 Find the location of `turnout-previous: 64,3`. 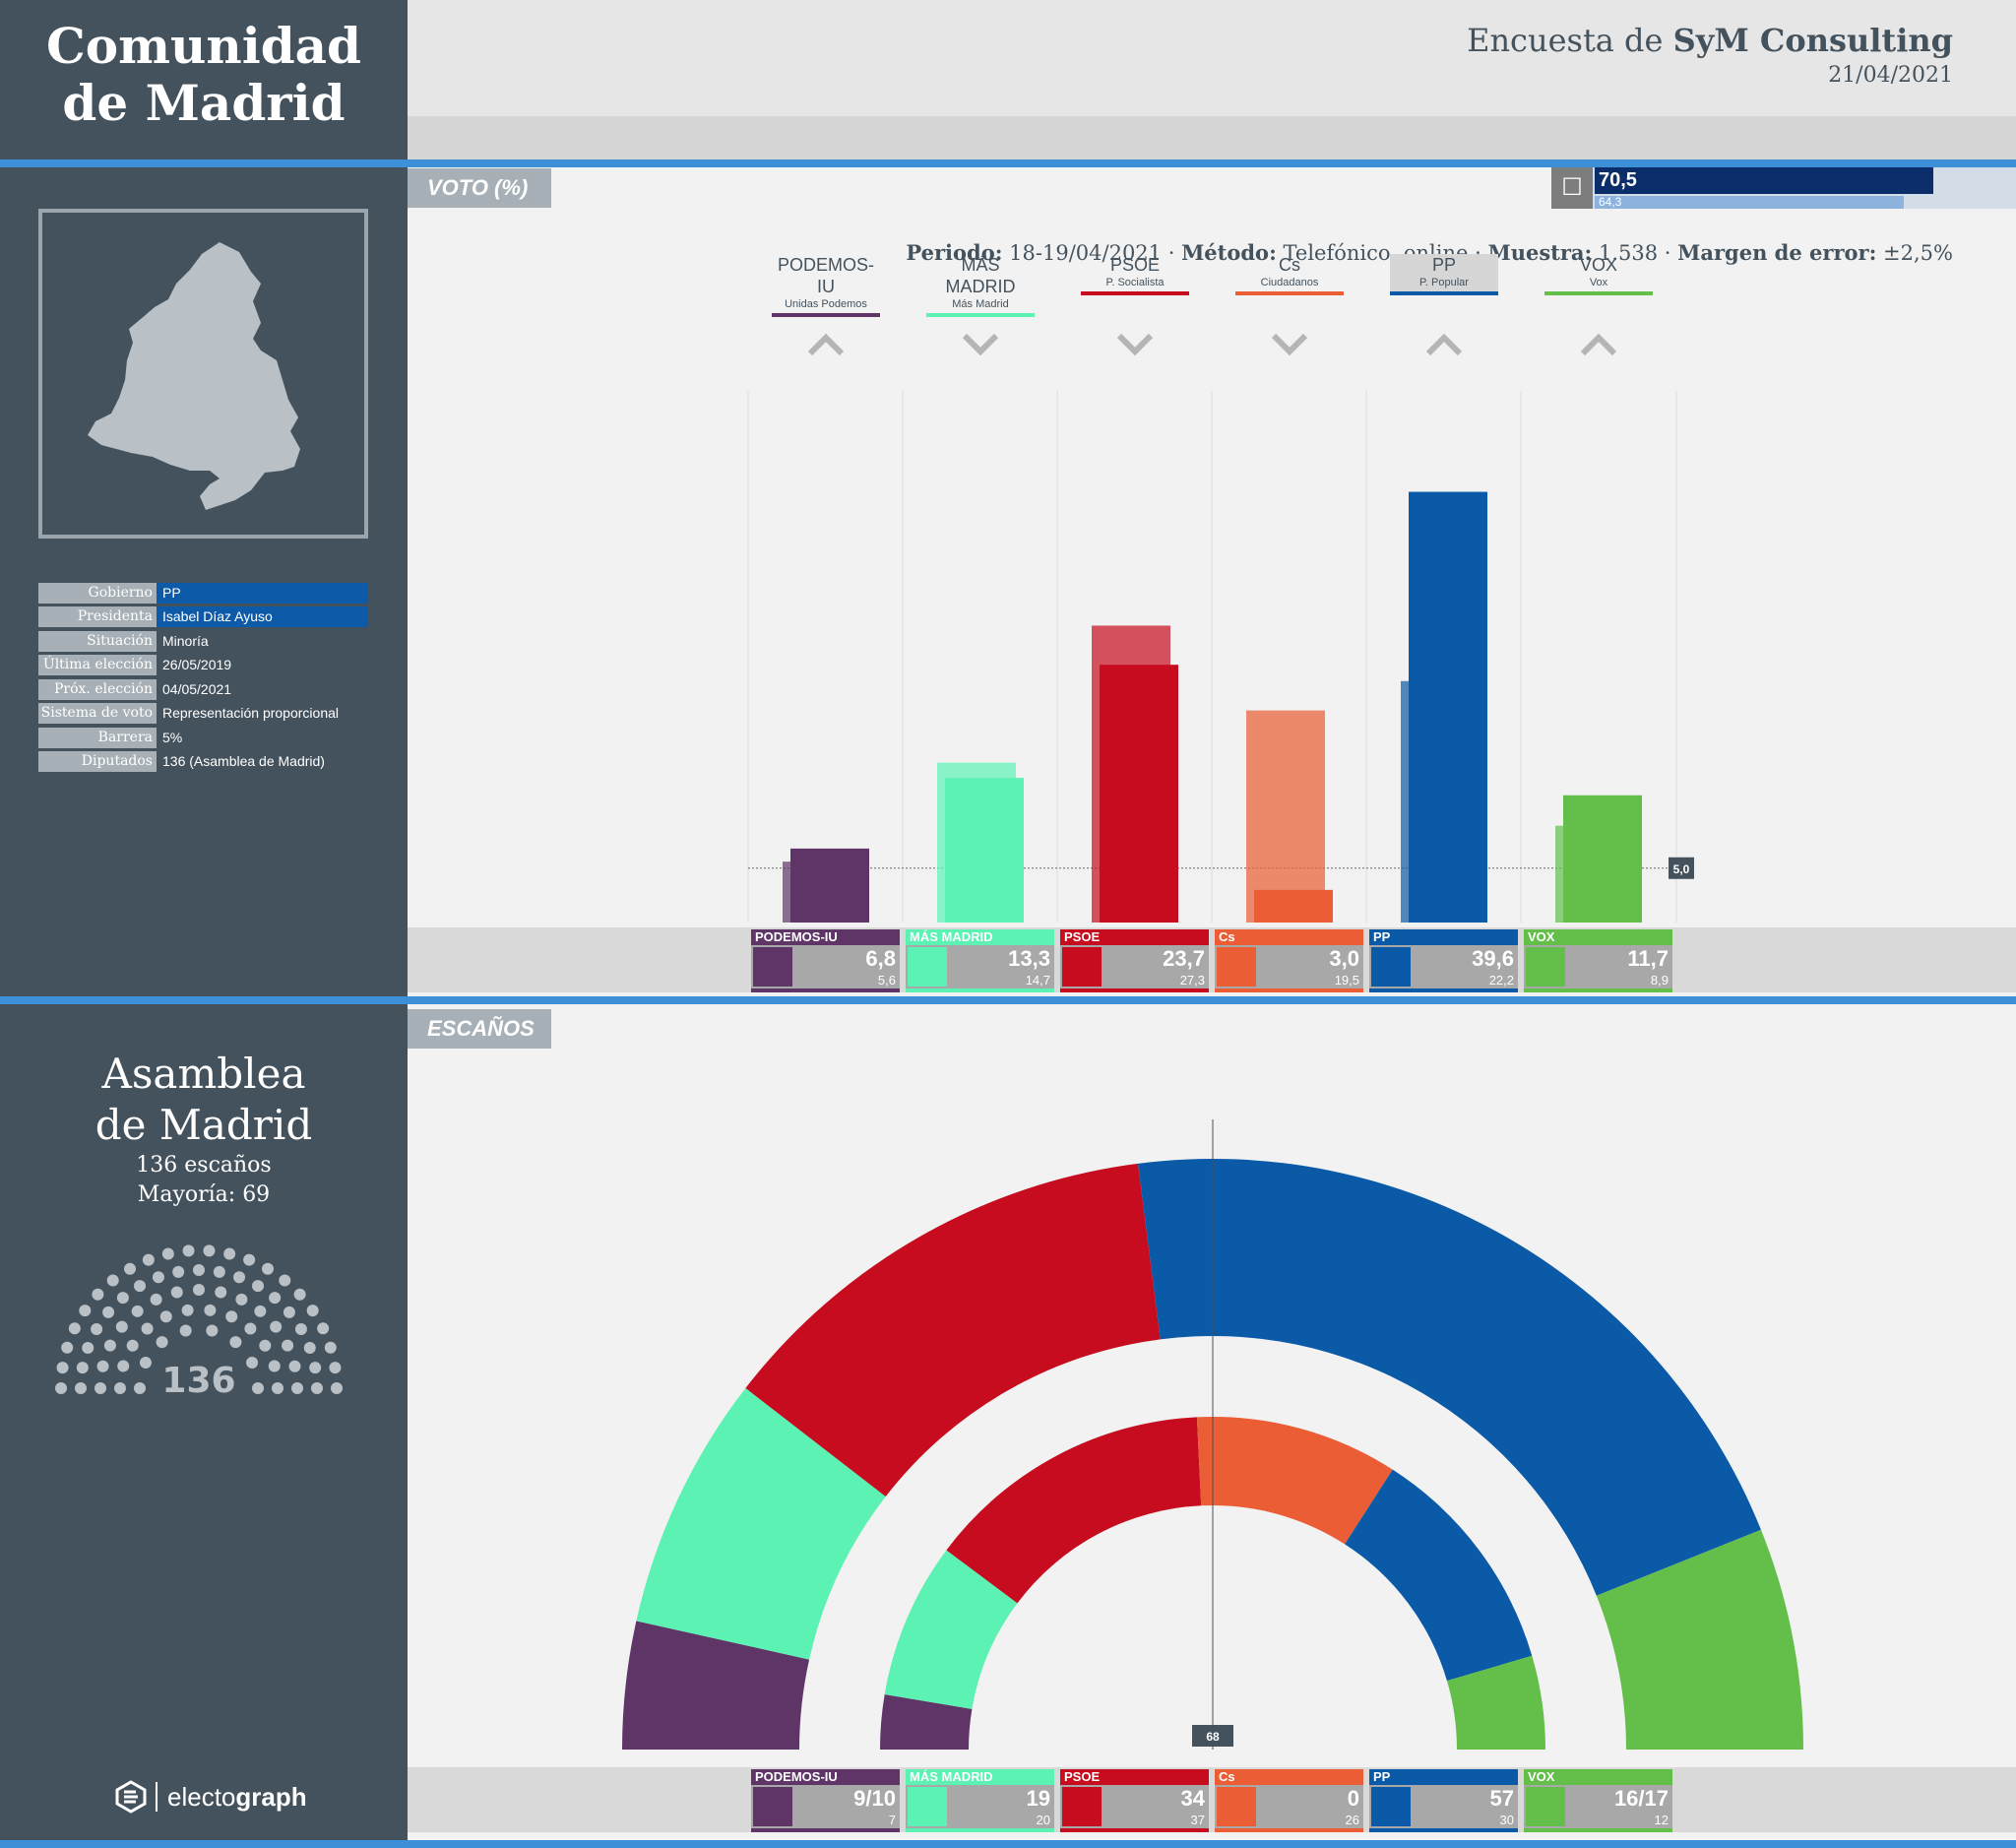

turnout-previous: 64,3 is located at coordinates (1749, 202).